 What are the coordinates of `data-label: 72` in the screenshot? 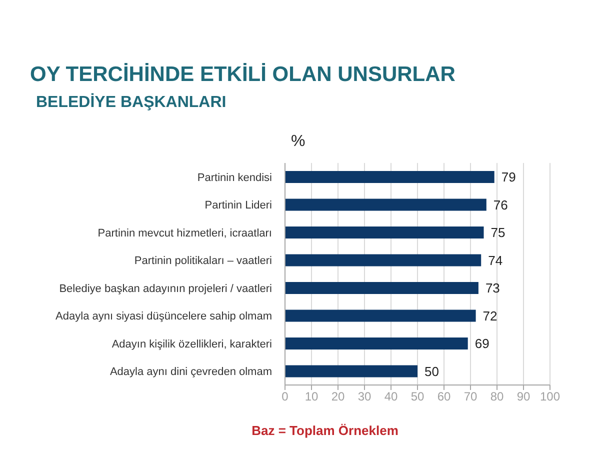 It's located at (490, 316).